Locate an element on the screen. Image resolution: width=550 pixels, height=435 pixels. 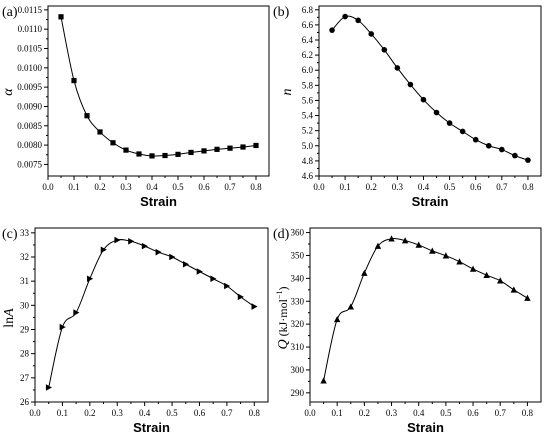
y-tick-label: 0.0100 is located at coordinates (29, 68).